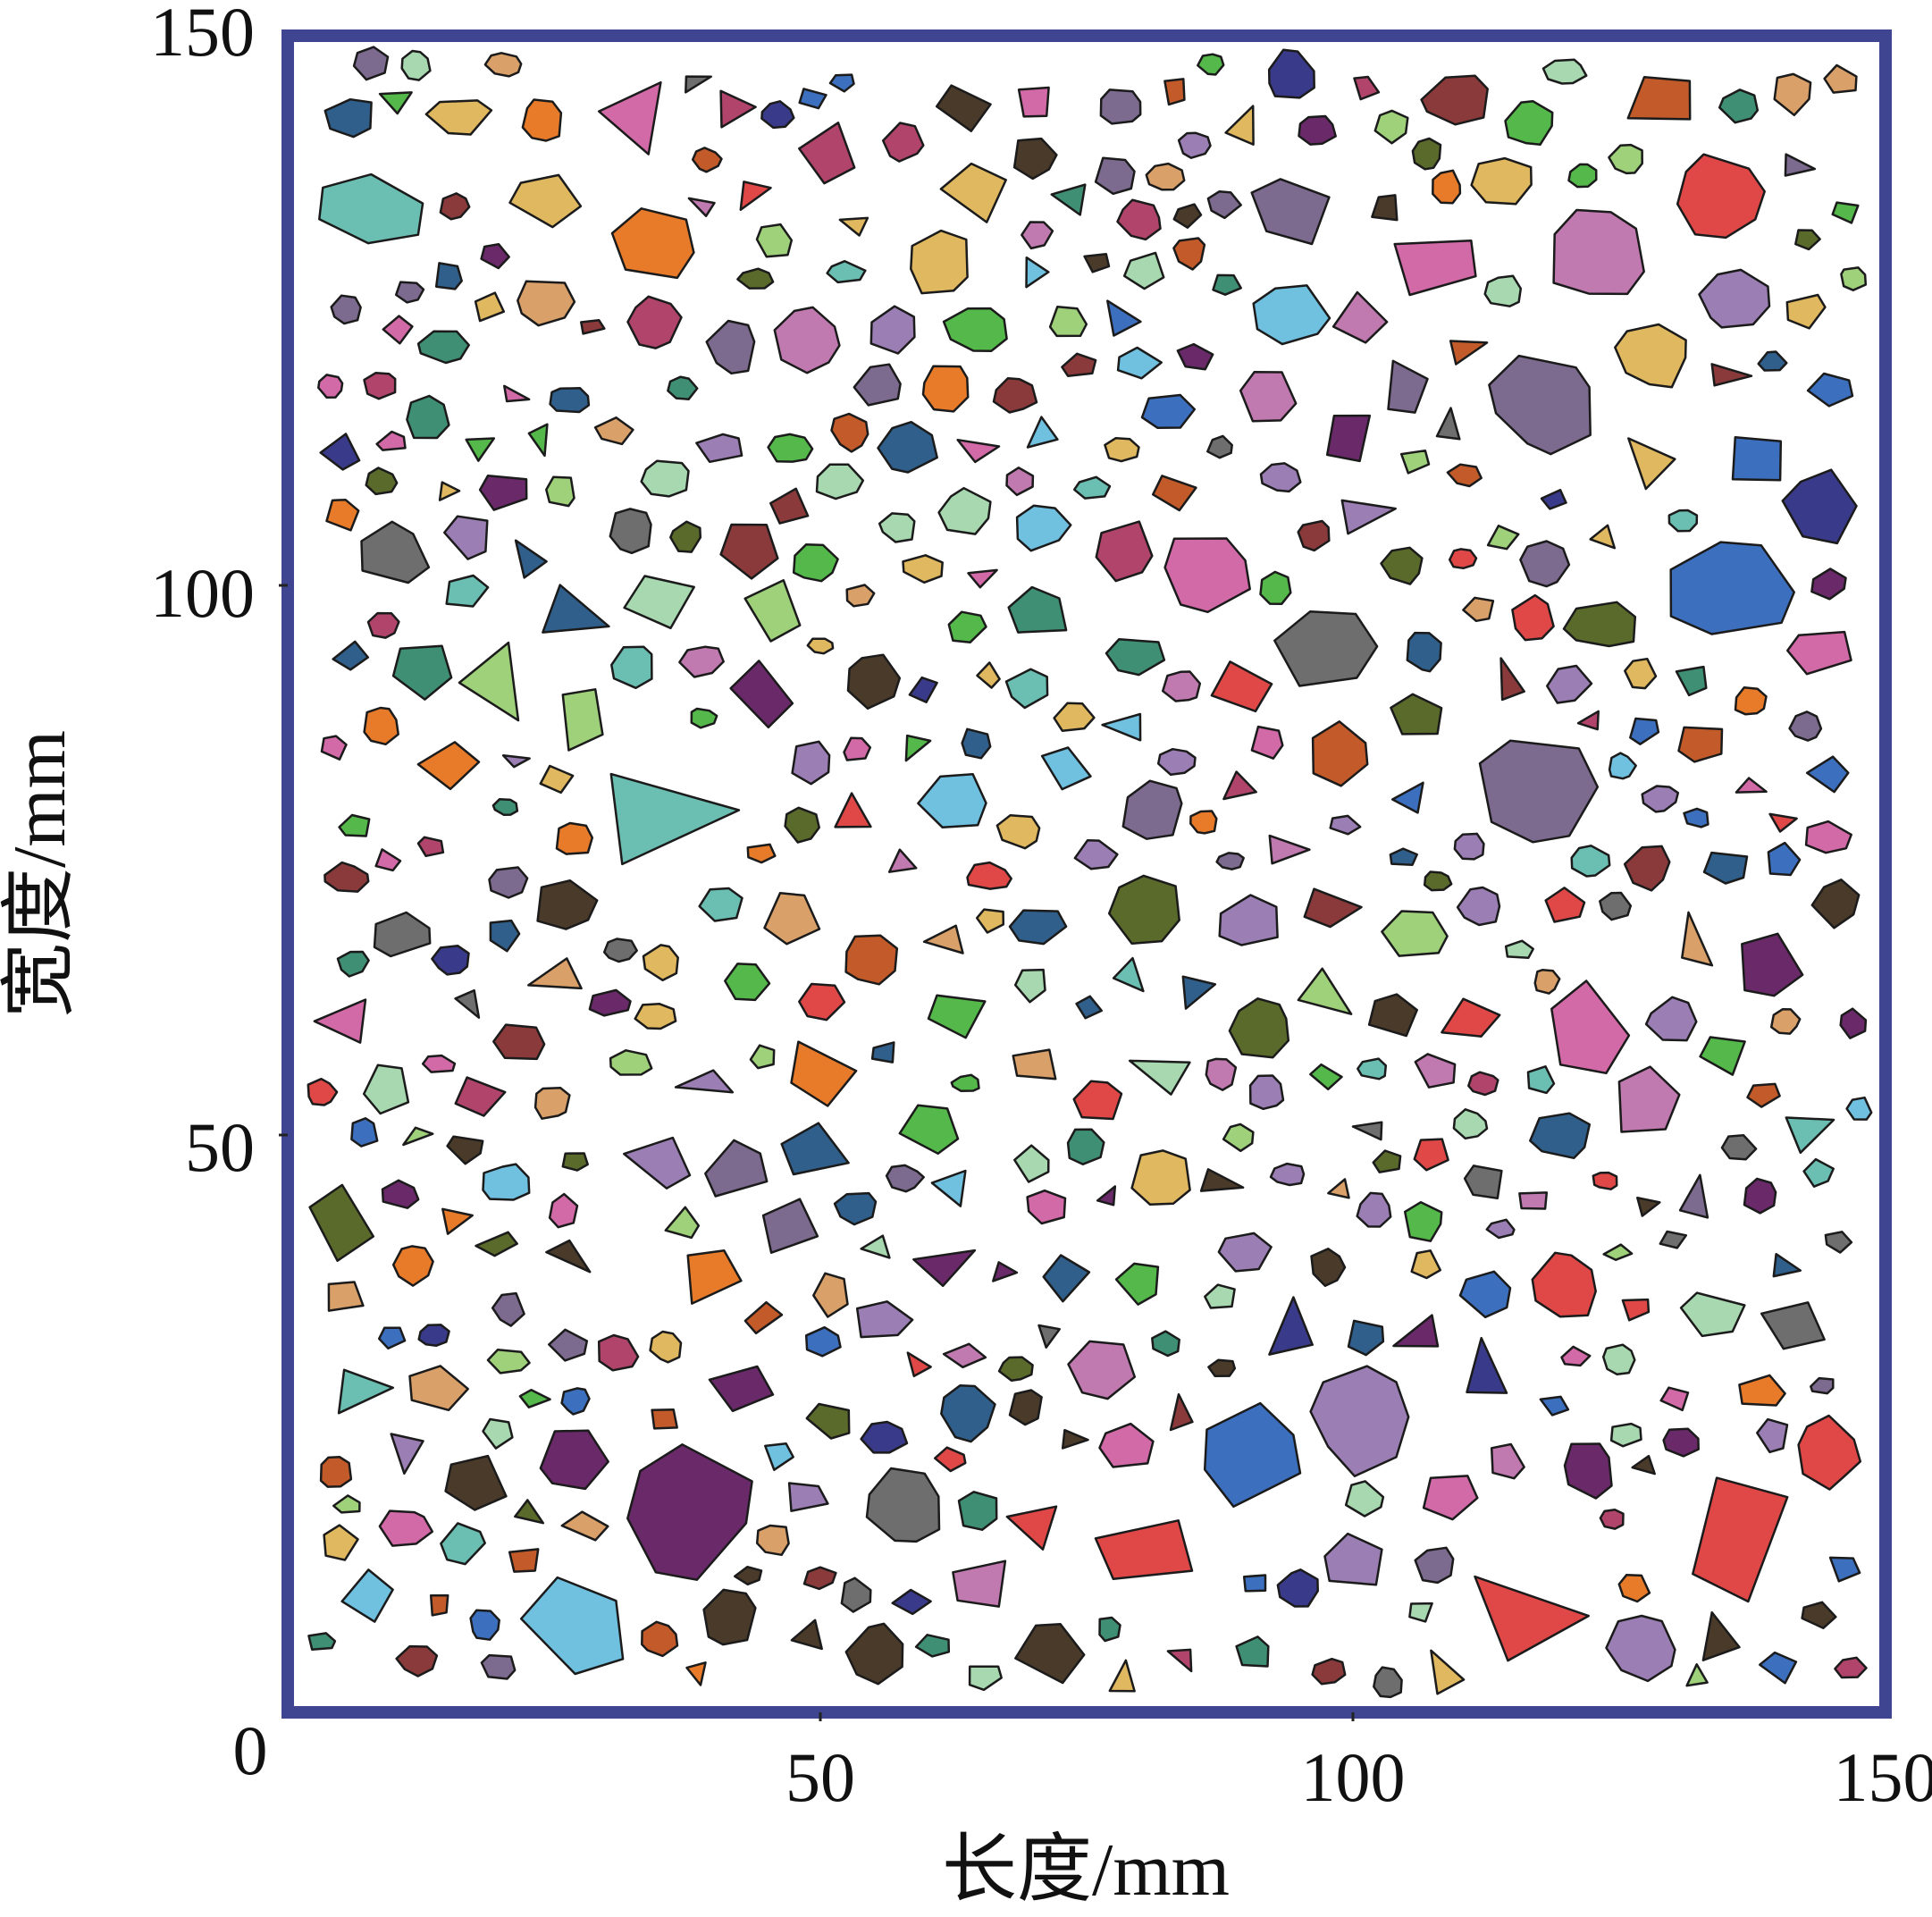 This screenshot has width=1932, height=1917. Describe the element at coordinates (40, 874) in the screenshot. I see `y-axis-title: 宽度/mm` at that location.